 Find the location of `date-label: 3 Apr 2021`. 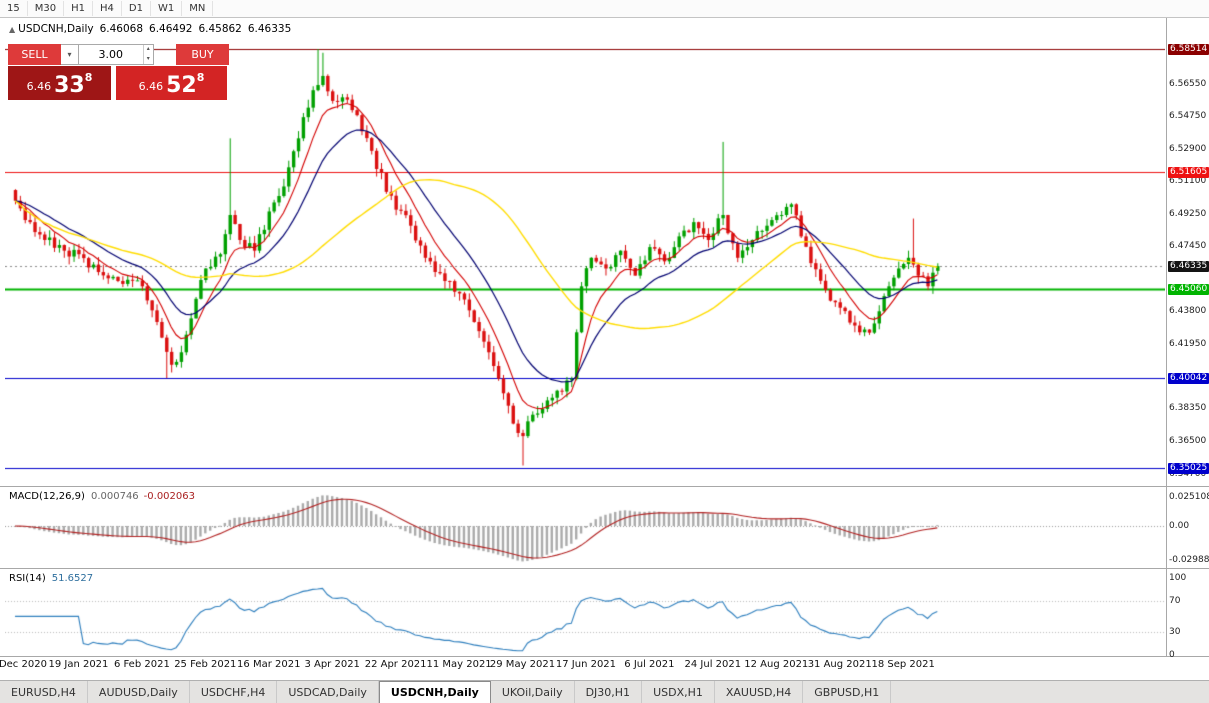

date-label: 3 Apr 2021 is located at coordinates (332, 664).